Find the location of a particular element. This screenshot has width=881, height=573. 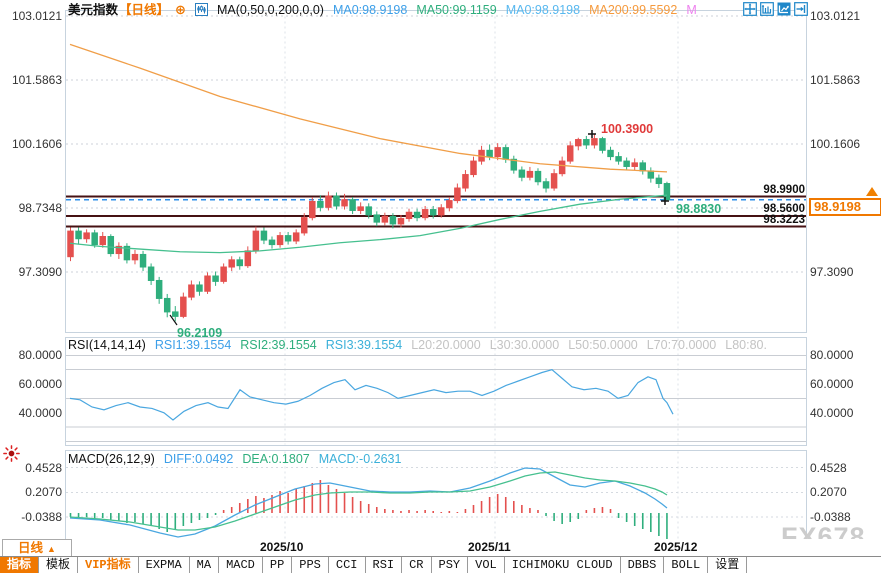

chevron-up-icon: ▲ is located at coordinates (51, 549).